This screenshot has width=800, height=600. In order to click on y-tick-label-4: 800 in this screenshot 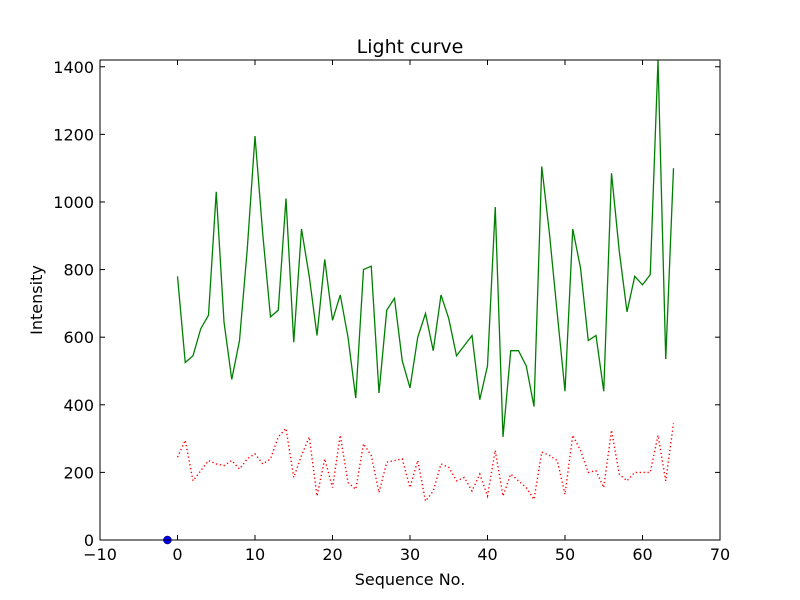, I will do `click(78, 270)`.